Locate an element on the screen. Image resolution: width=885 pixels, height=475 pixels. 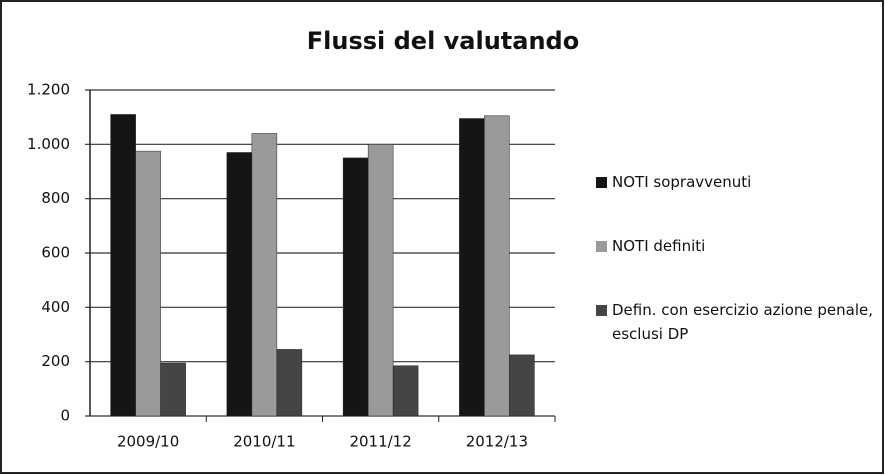
x-tick-label: 2012/13 is located at coordinates (497, 442).